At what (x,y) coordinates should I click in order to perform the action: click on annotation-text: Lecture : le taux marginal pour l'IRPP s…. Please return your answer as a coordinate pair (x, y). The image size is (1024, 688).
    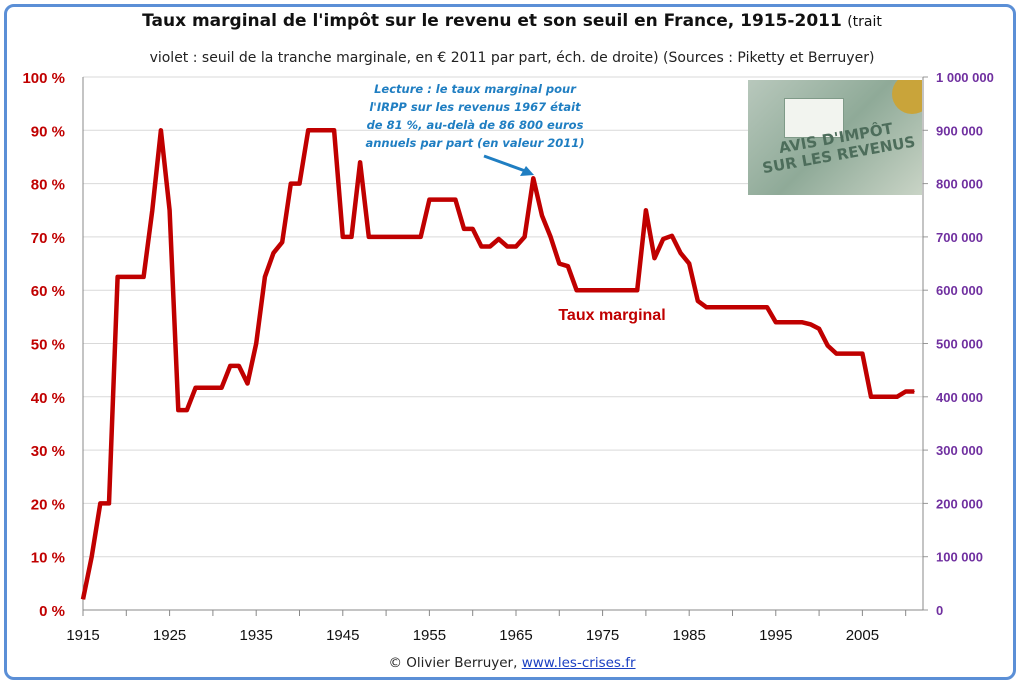
    Looking at the image, I should click on (475, 116).